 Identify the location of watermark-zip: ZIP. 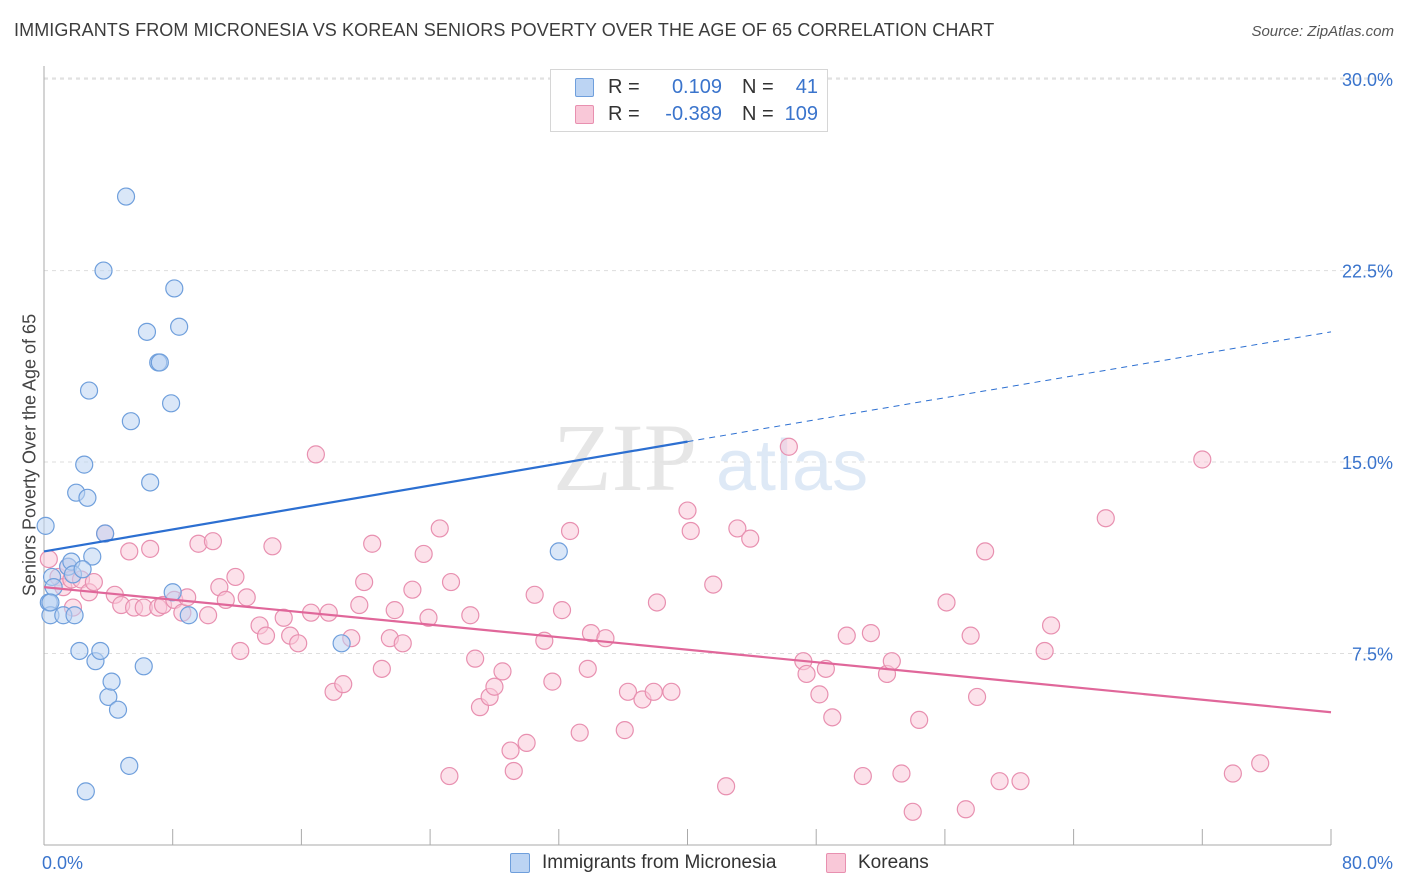
(625, 457).